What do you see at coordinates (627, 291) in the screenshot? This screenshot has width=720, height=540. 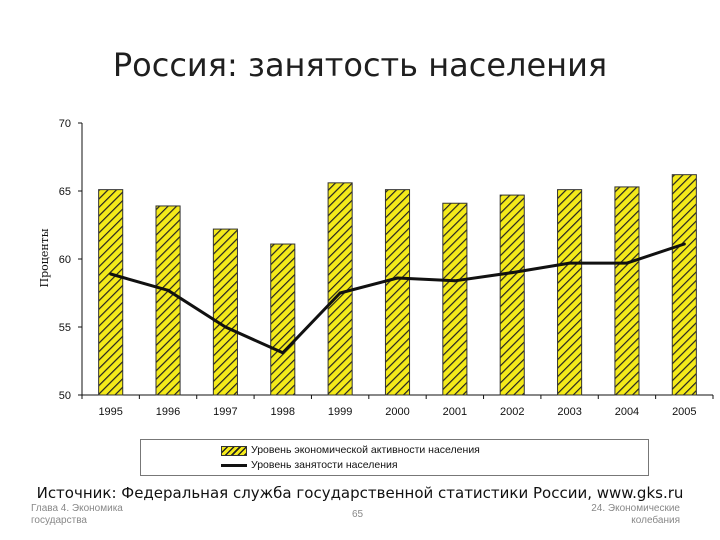 I see `bar-activity-2004` at bounding box center [627, 291].